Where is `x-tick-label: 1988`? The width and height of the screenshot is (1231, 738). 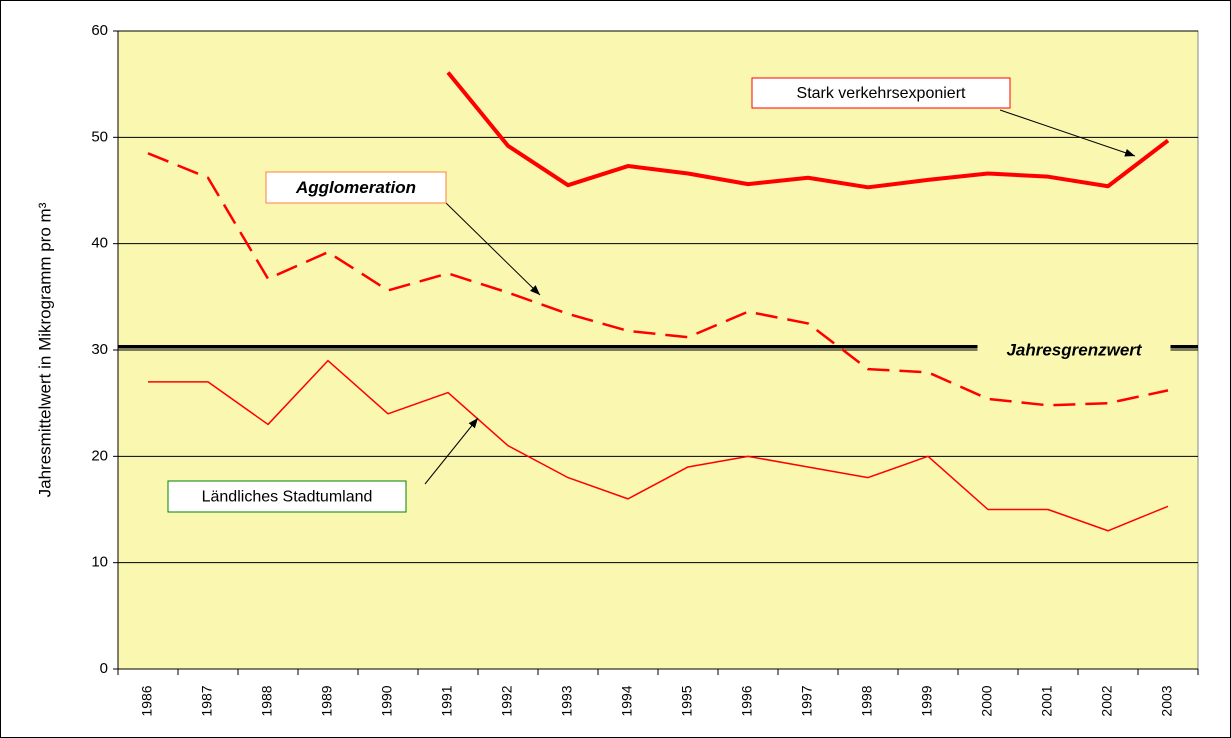
x-tick-label: 1988 is located at coordinates (267, 700).